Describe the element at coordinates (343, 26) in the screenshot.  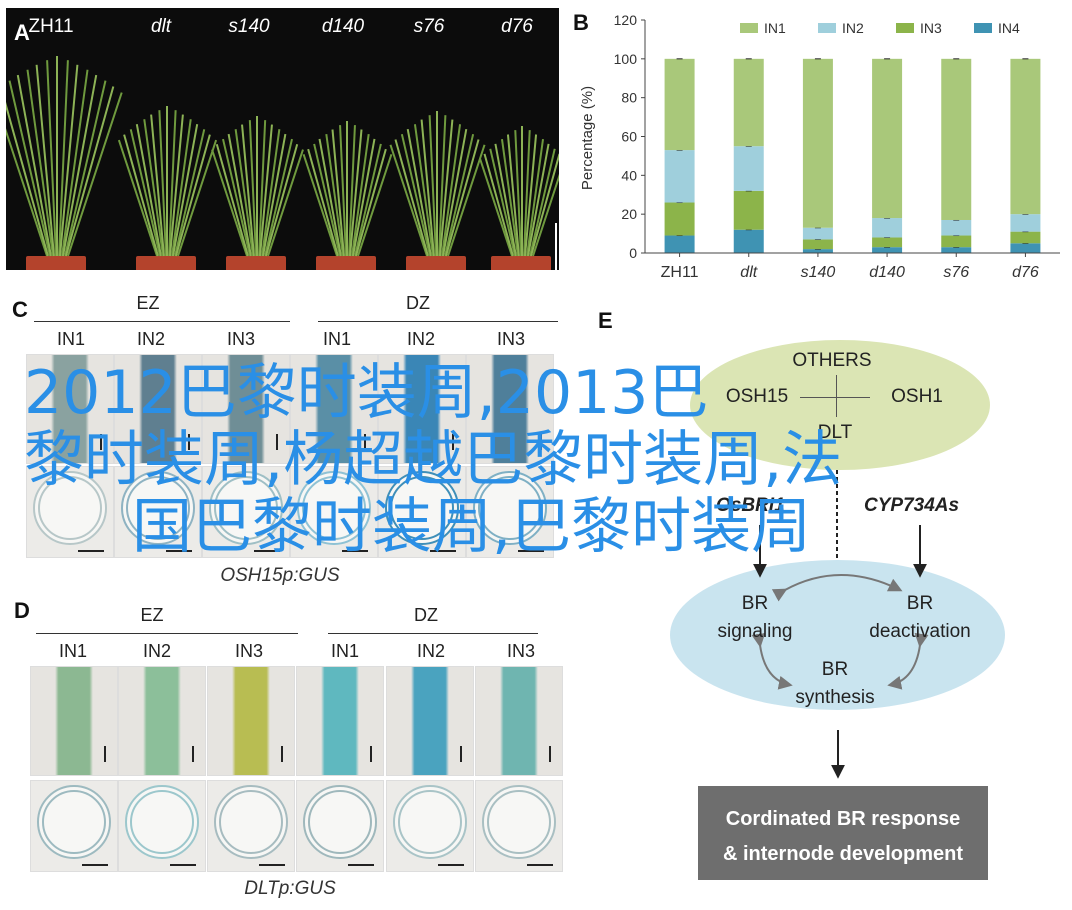
I see `genotype-label: d140` at that location.